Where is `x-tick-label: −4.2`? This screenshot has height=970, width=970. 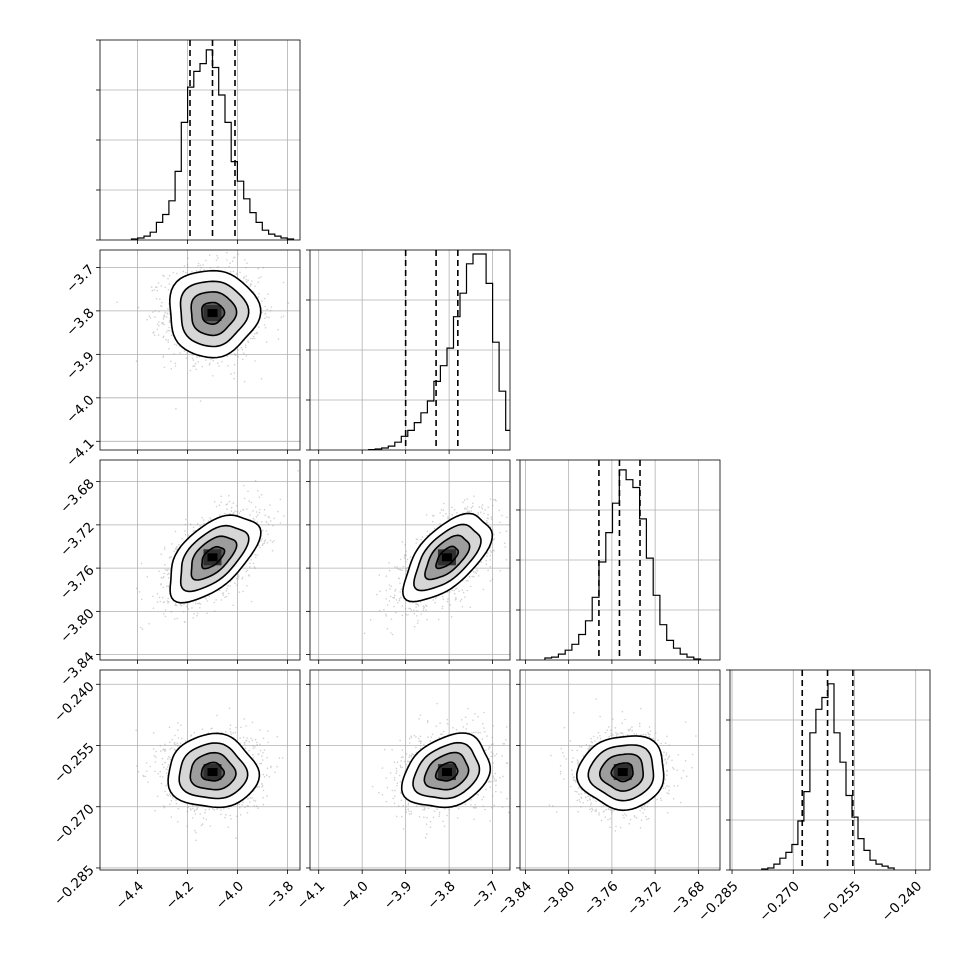
x-tick-label: −4.2 is located at coordinates (180, 895).